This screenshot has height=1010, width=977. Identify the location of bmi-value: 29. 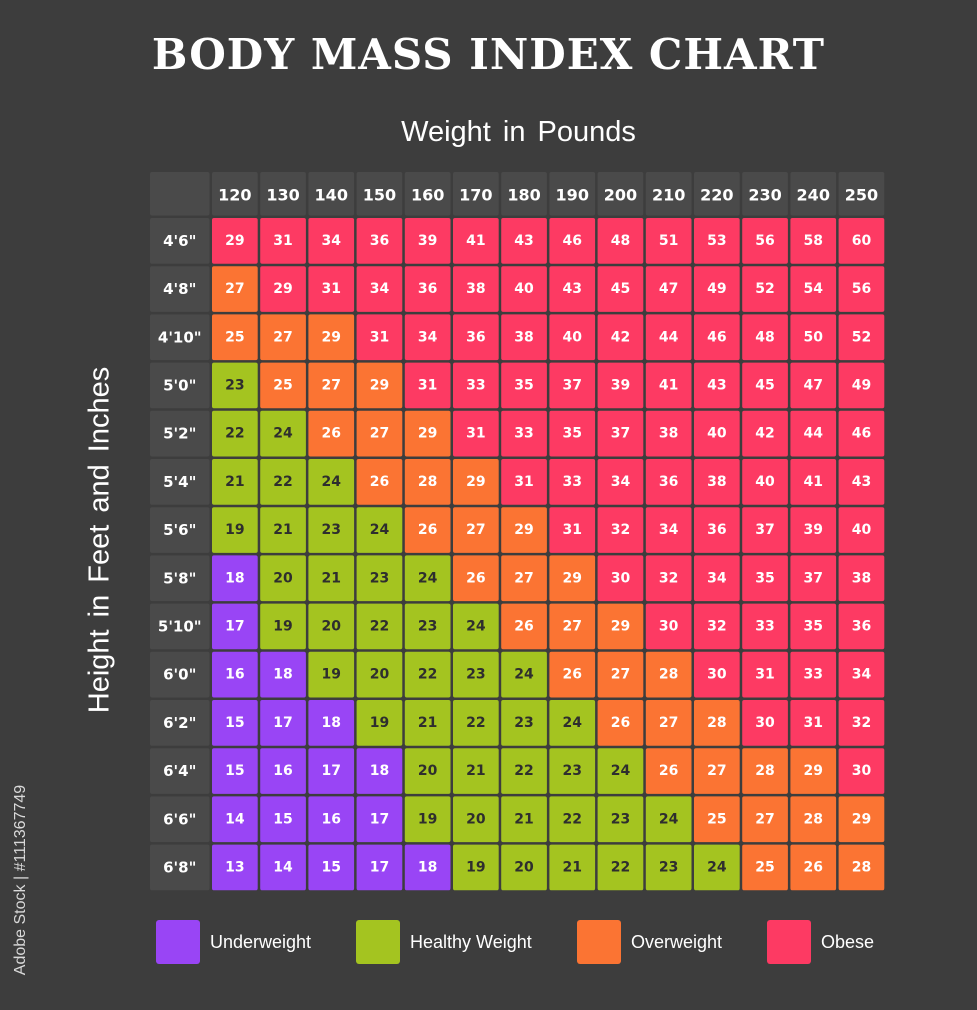
(861, 819).